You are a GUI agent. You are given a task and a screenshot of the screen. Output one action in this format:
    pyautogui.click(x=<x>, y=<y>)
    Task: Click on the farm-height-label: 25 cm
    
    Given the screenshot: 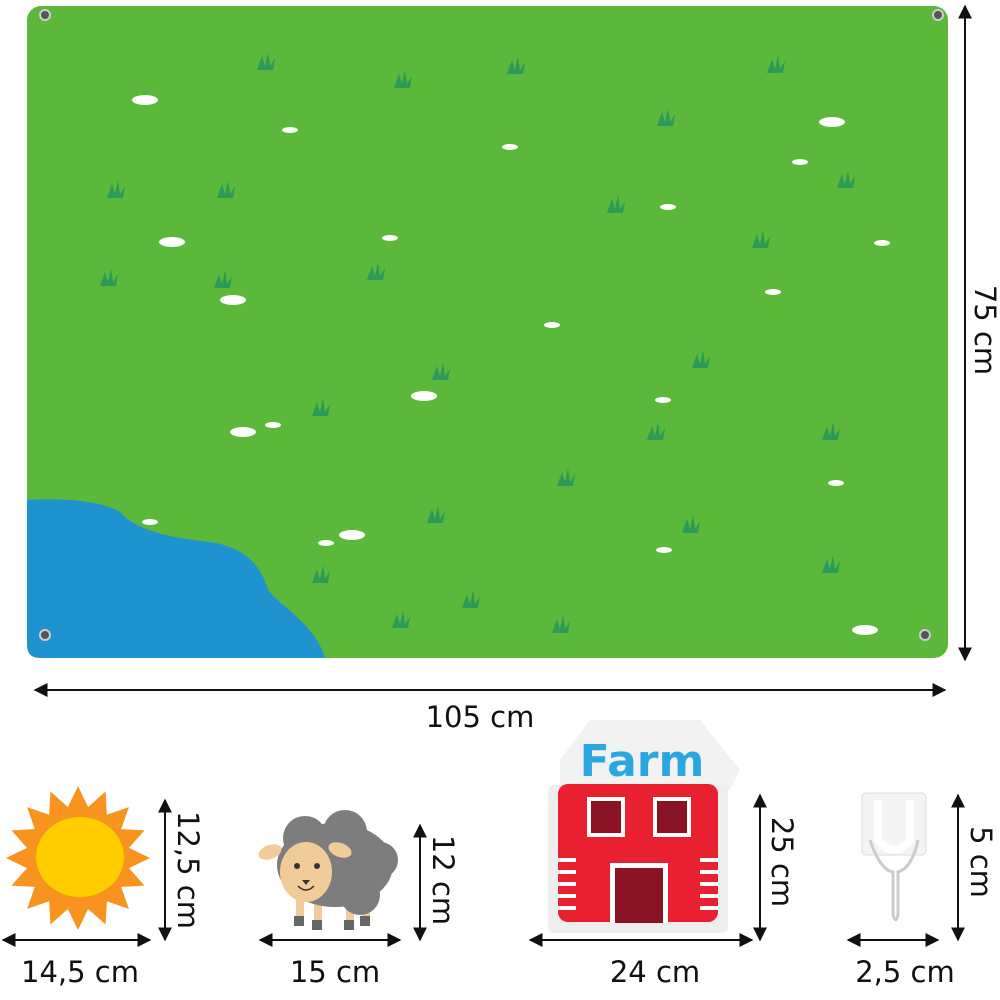 What is the action you would take?
    pyautogui.click(x=782, y=862)
    